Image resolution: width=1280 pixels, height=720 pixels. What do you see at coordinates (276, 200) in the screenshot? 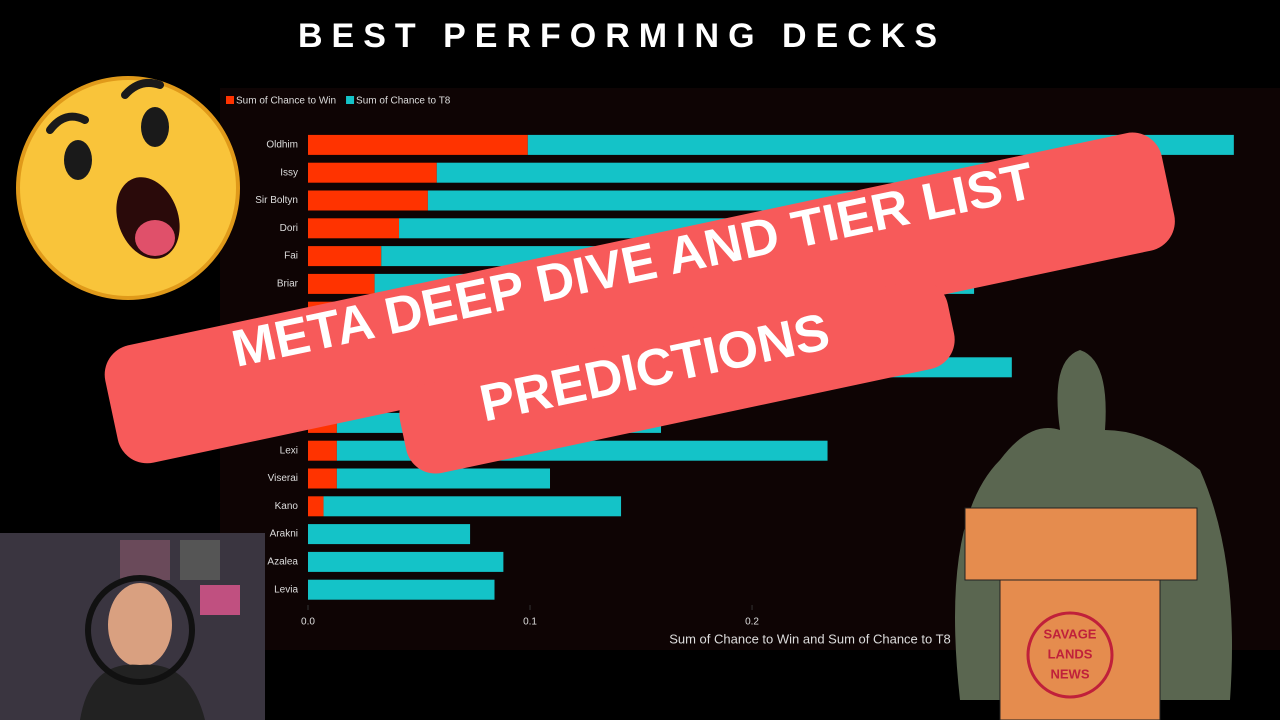
I see `y-tick-label: Sir Boltyn` at bounding box center [276, 200].